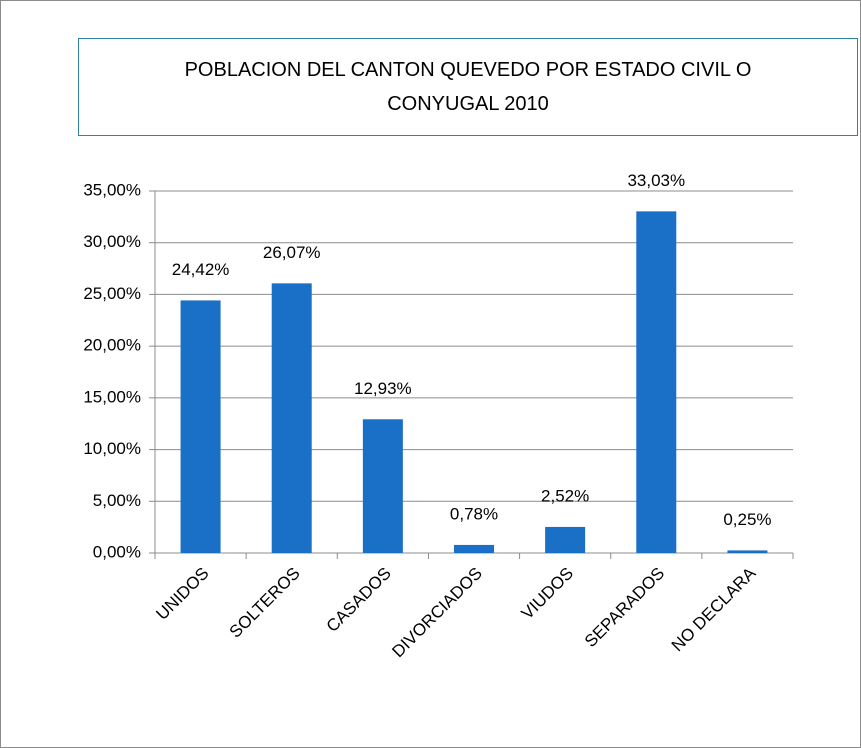 This screenshot has height=748, width=861. What do you see at coordinates (474, 513) in the screenshot?
I see `data-label: 0,78%` at bounding box center [474, 513].